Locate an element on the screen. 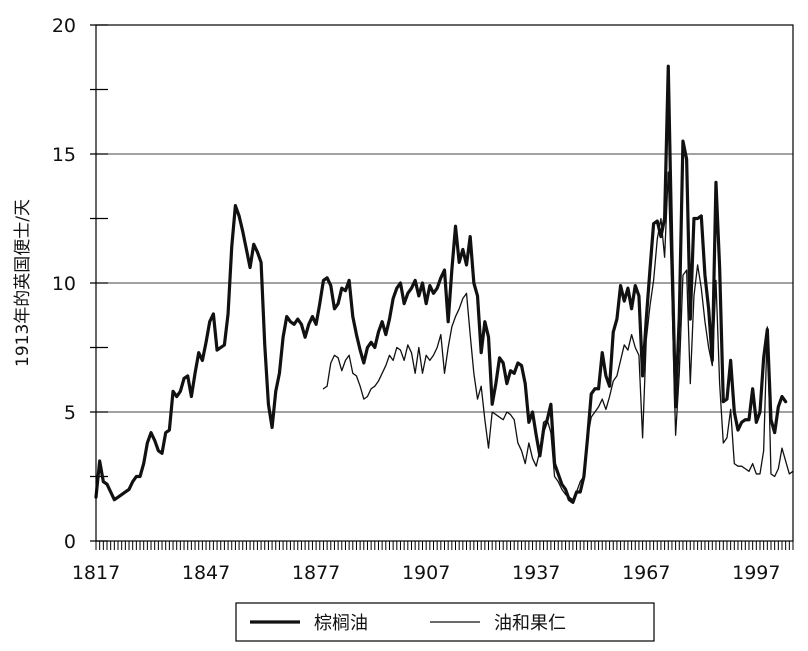 The image size is (808, 651). y-tick-label-10: 10 is located at coordinates (64, 284).